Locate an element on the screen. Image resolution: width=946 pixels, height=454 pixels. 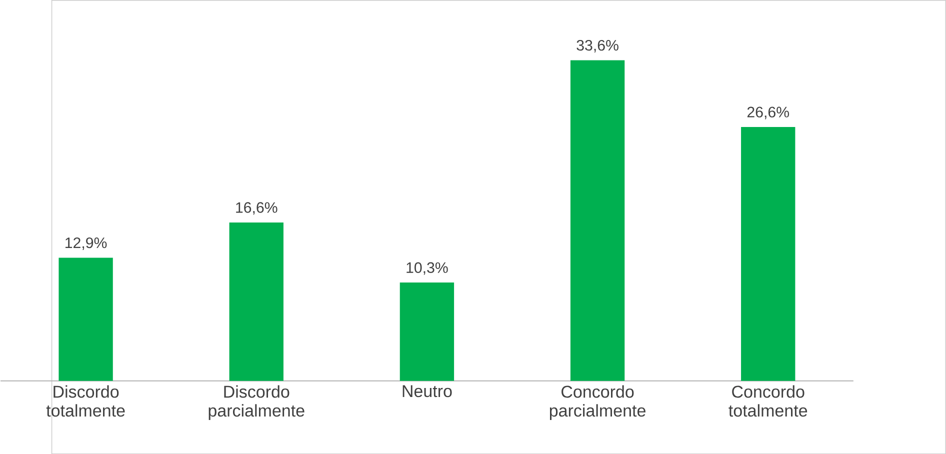
x-tick-label: Discordo parcialmente is located at coordinates (256, 402).